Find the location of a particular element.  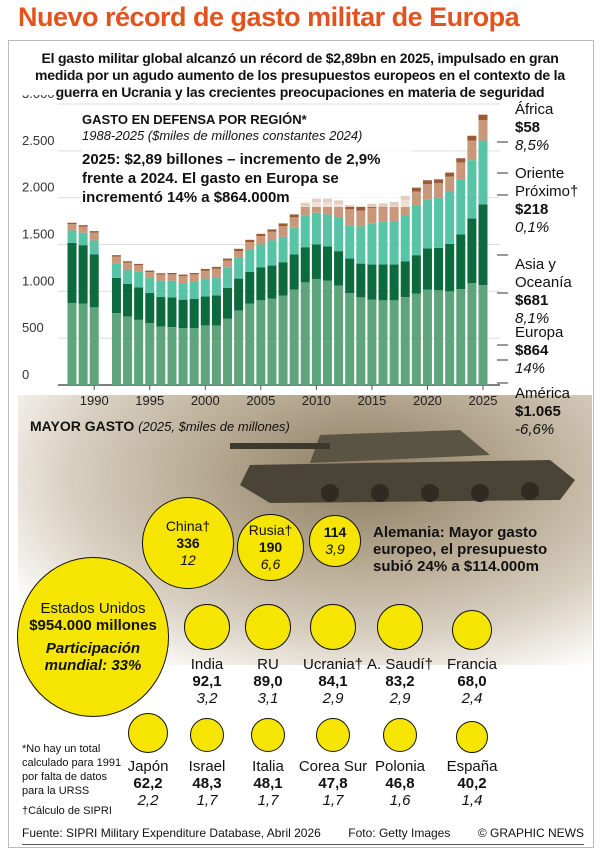

bar-segment-oriente-próximo--2001 is located at coordinates (216, 272).